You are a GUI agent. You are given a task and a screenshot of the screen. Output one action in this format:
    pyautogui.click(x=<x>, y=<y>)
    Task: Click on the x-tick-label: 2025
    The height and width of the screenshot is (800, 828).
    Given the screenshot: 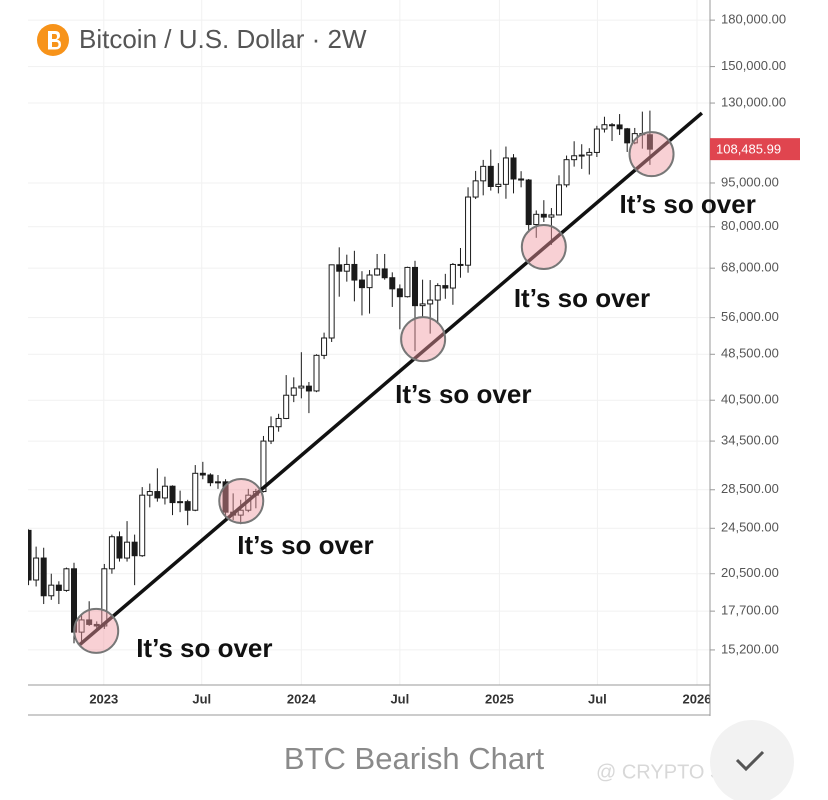 What is the action you would take?
    pyautogui.click(x=499, y=698)
    